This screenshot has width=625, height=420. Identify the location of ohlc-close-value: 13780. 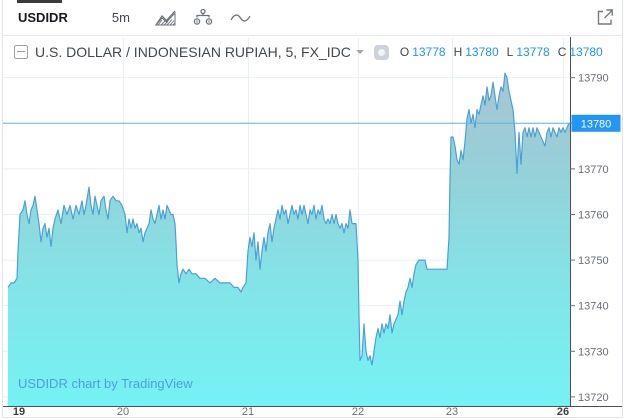
(586, 52).